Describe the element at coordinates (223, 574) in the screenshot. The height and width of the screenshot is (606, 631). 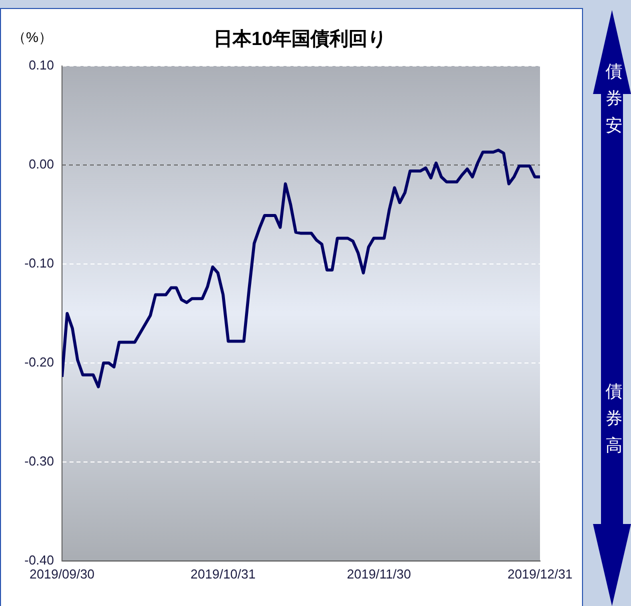
I see `x-tick-label: 2019/10/31` at that location.